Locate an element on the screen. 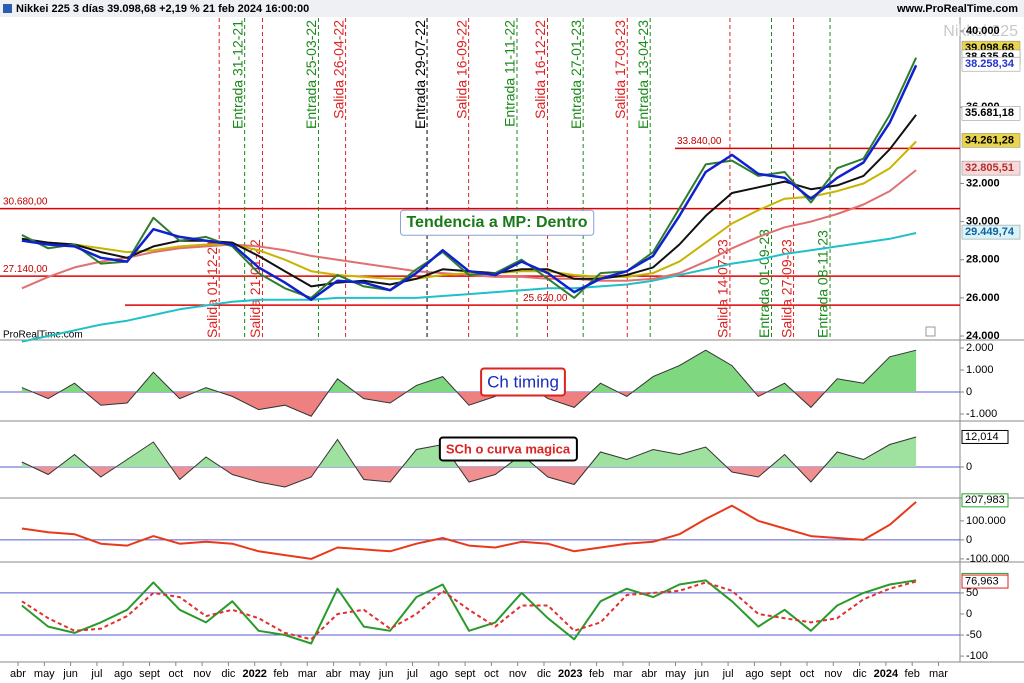 This screenshot has width=1024, height=683. y-tick-label: 32.000 is located at coordinates (983, 183).